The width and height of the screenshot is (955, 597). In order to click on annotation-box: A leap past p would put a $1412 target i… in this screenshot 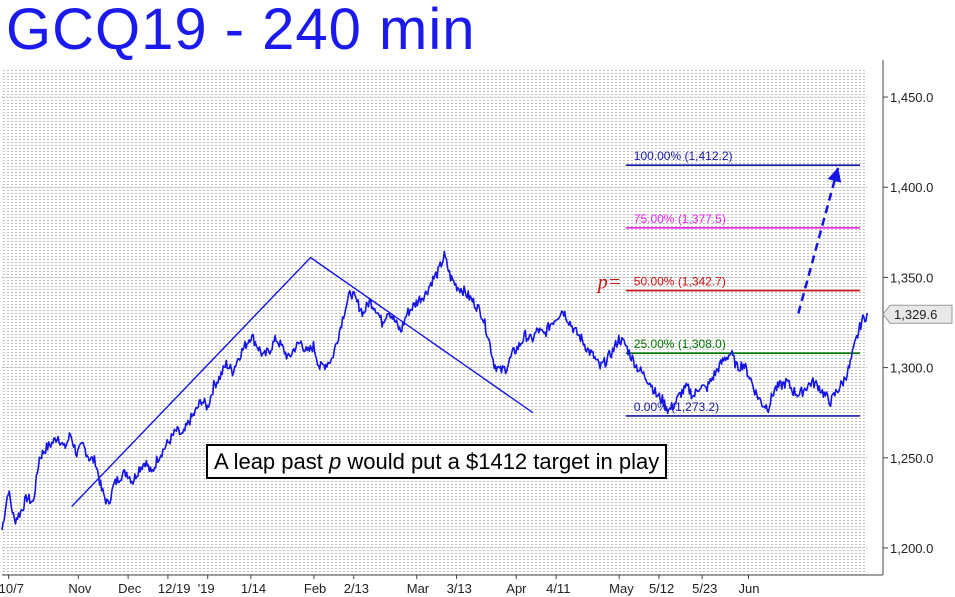, I will do `click(437, 461)`.